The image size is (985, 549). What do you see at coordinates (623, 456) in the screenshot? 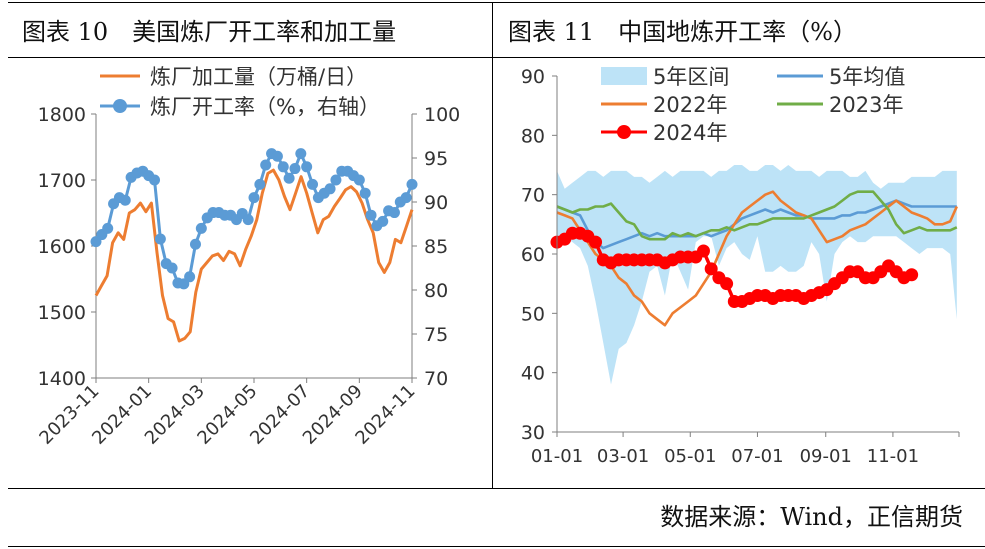
I see `x-tick-label: 03-01` at bounding box center [623, 456].